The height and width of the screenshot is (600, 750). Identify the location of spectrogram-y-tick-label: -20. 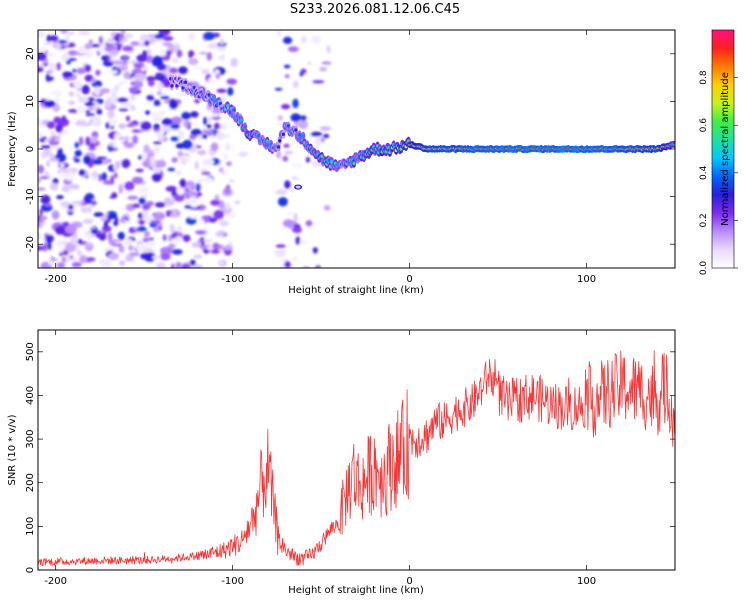
(30, 244).